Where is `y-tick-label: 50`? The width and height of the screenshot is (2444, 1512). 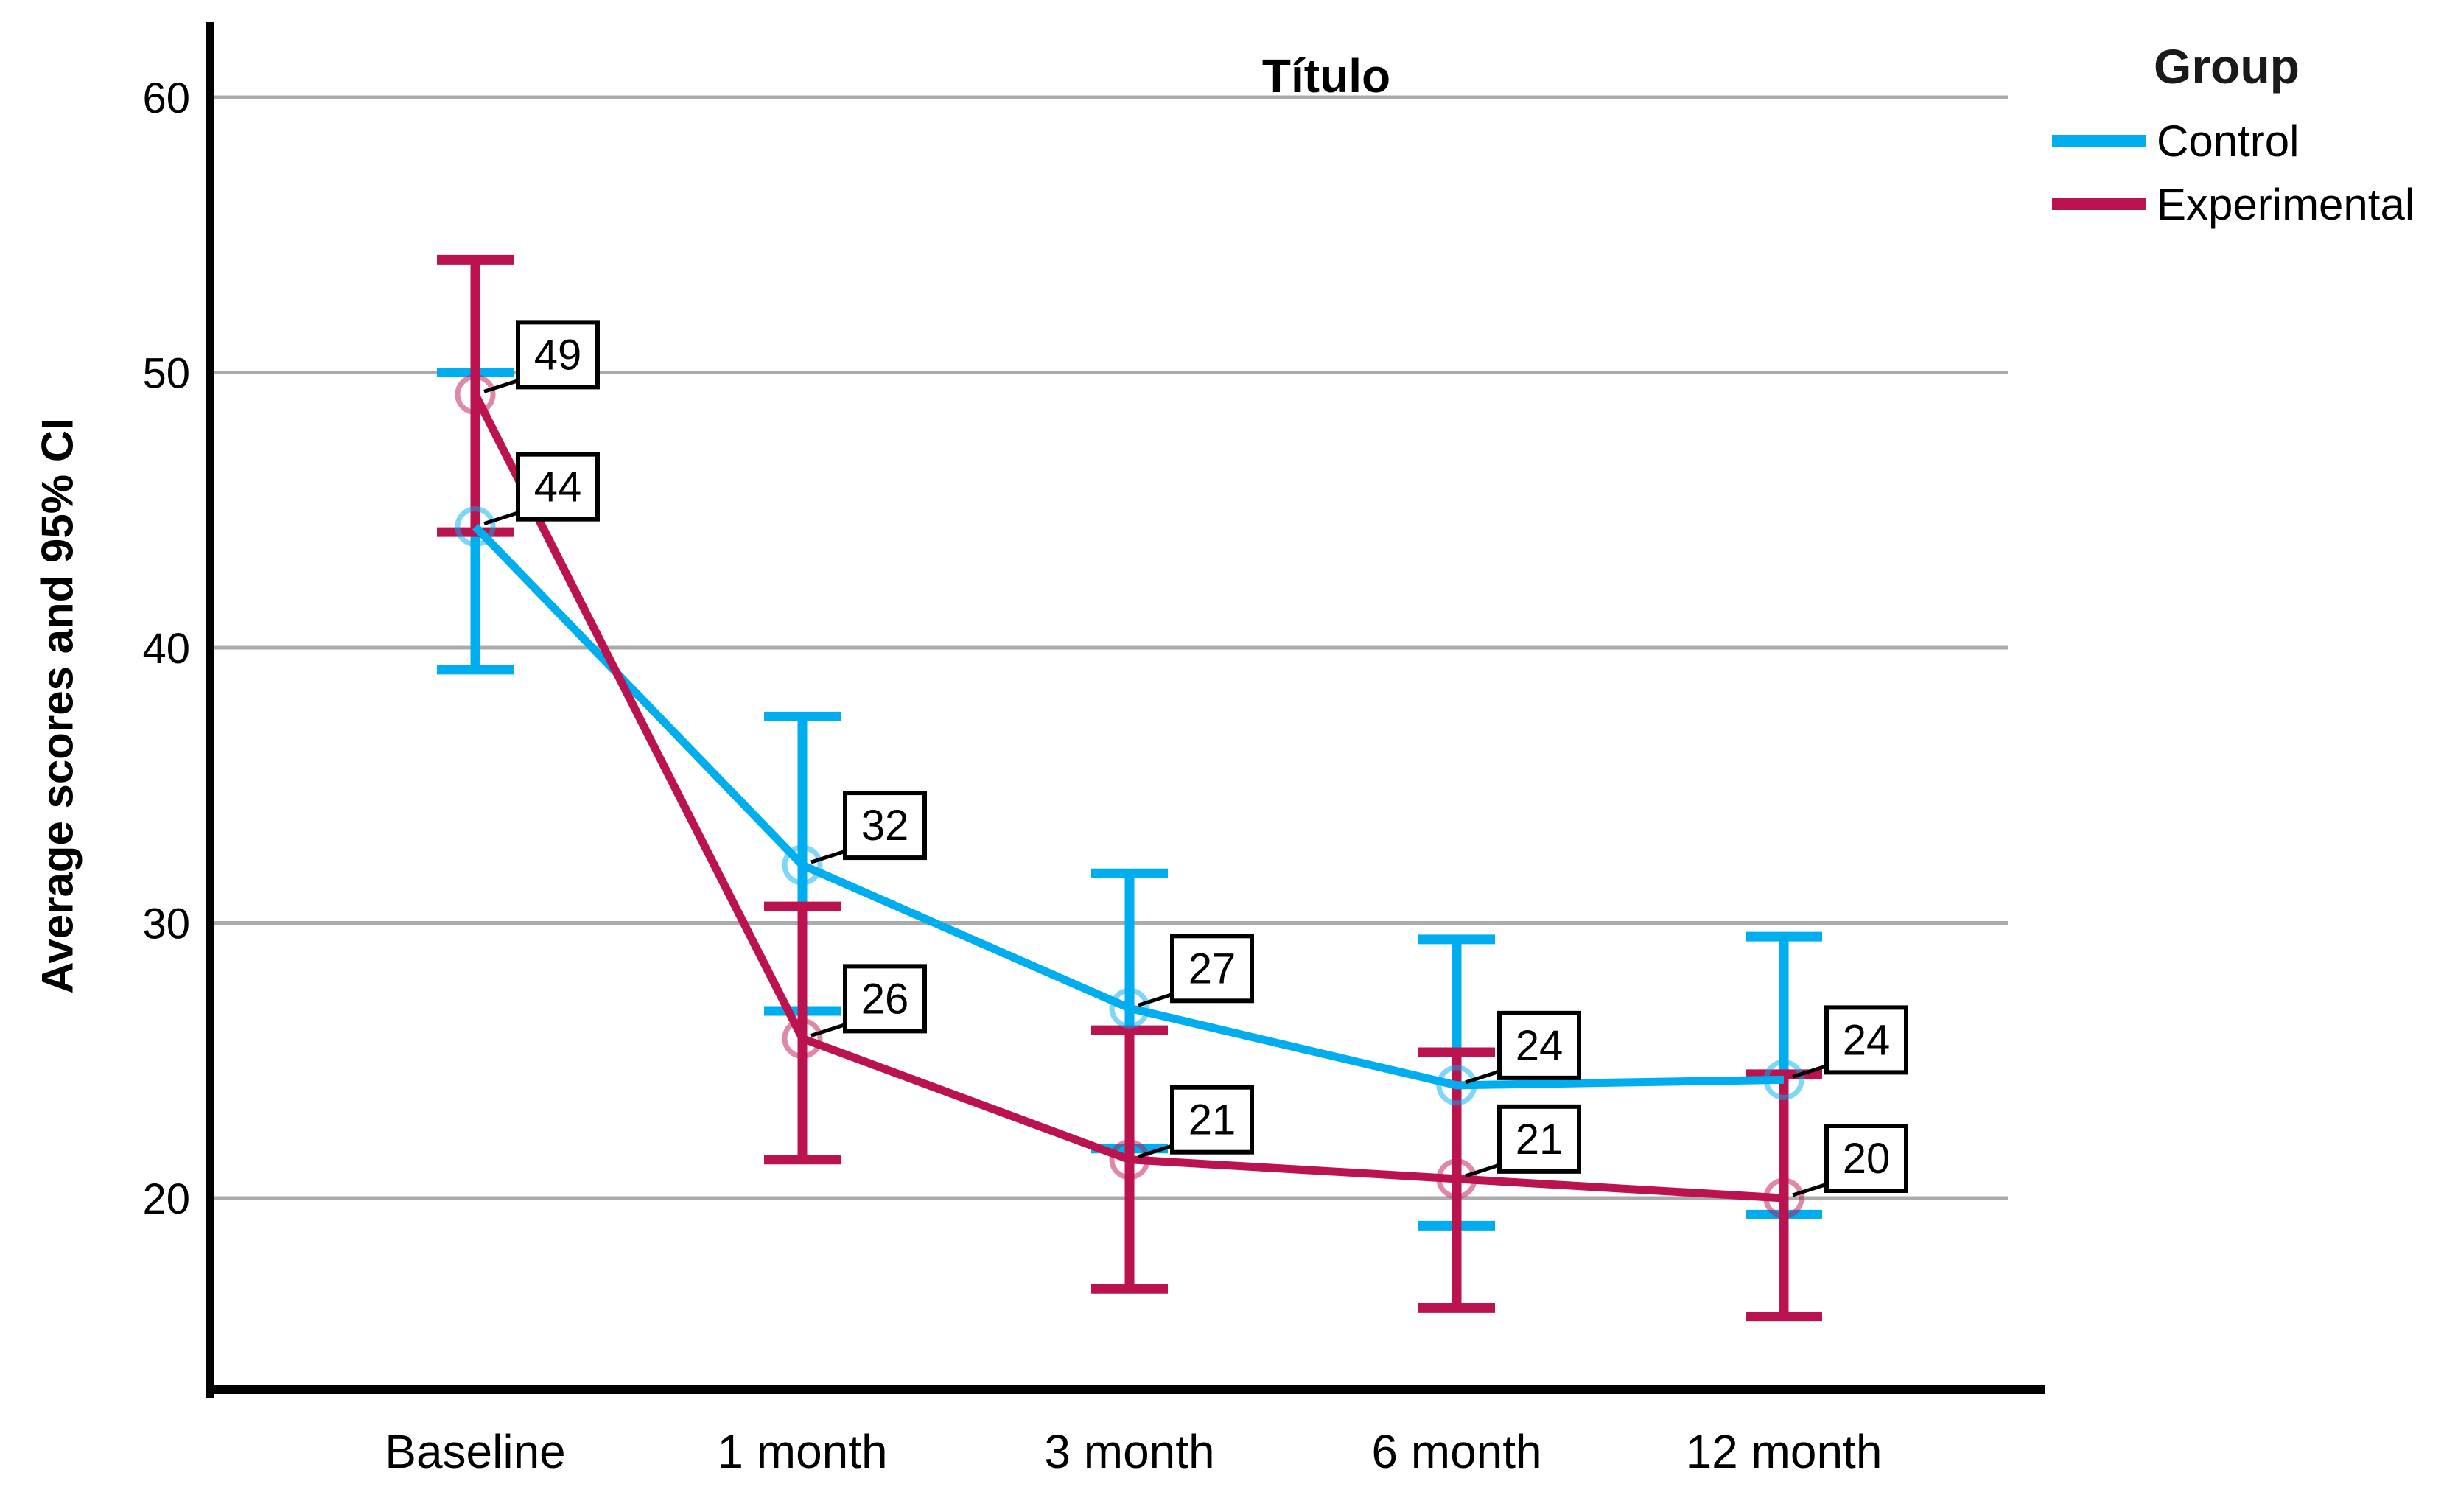 y-tick-label: 50 is located at coordinates (166, 374).